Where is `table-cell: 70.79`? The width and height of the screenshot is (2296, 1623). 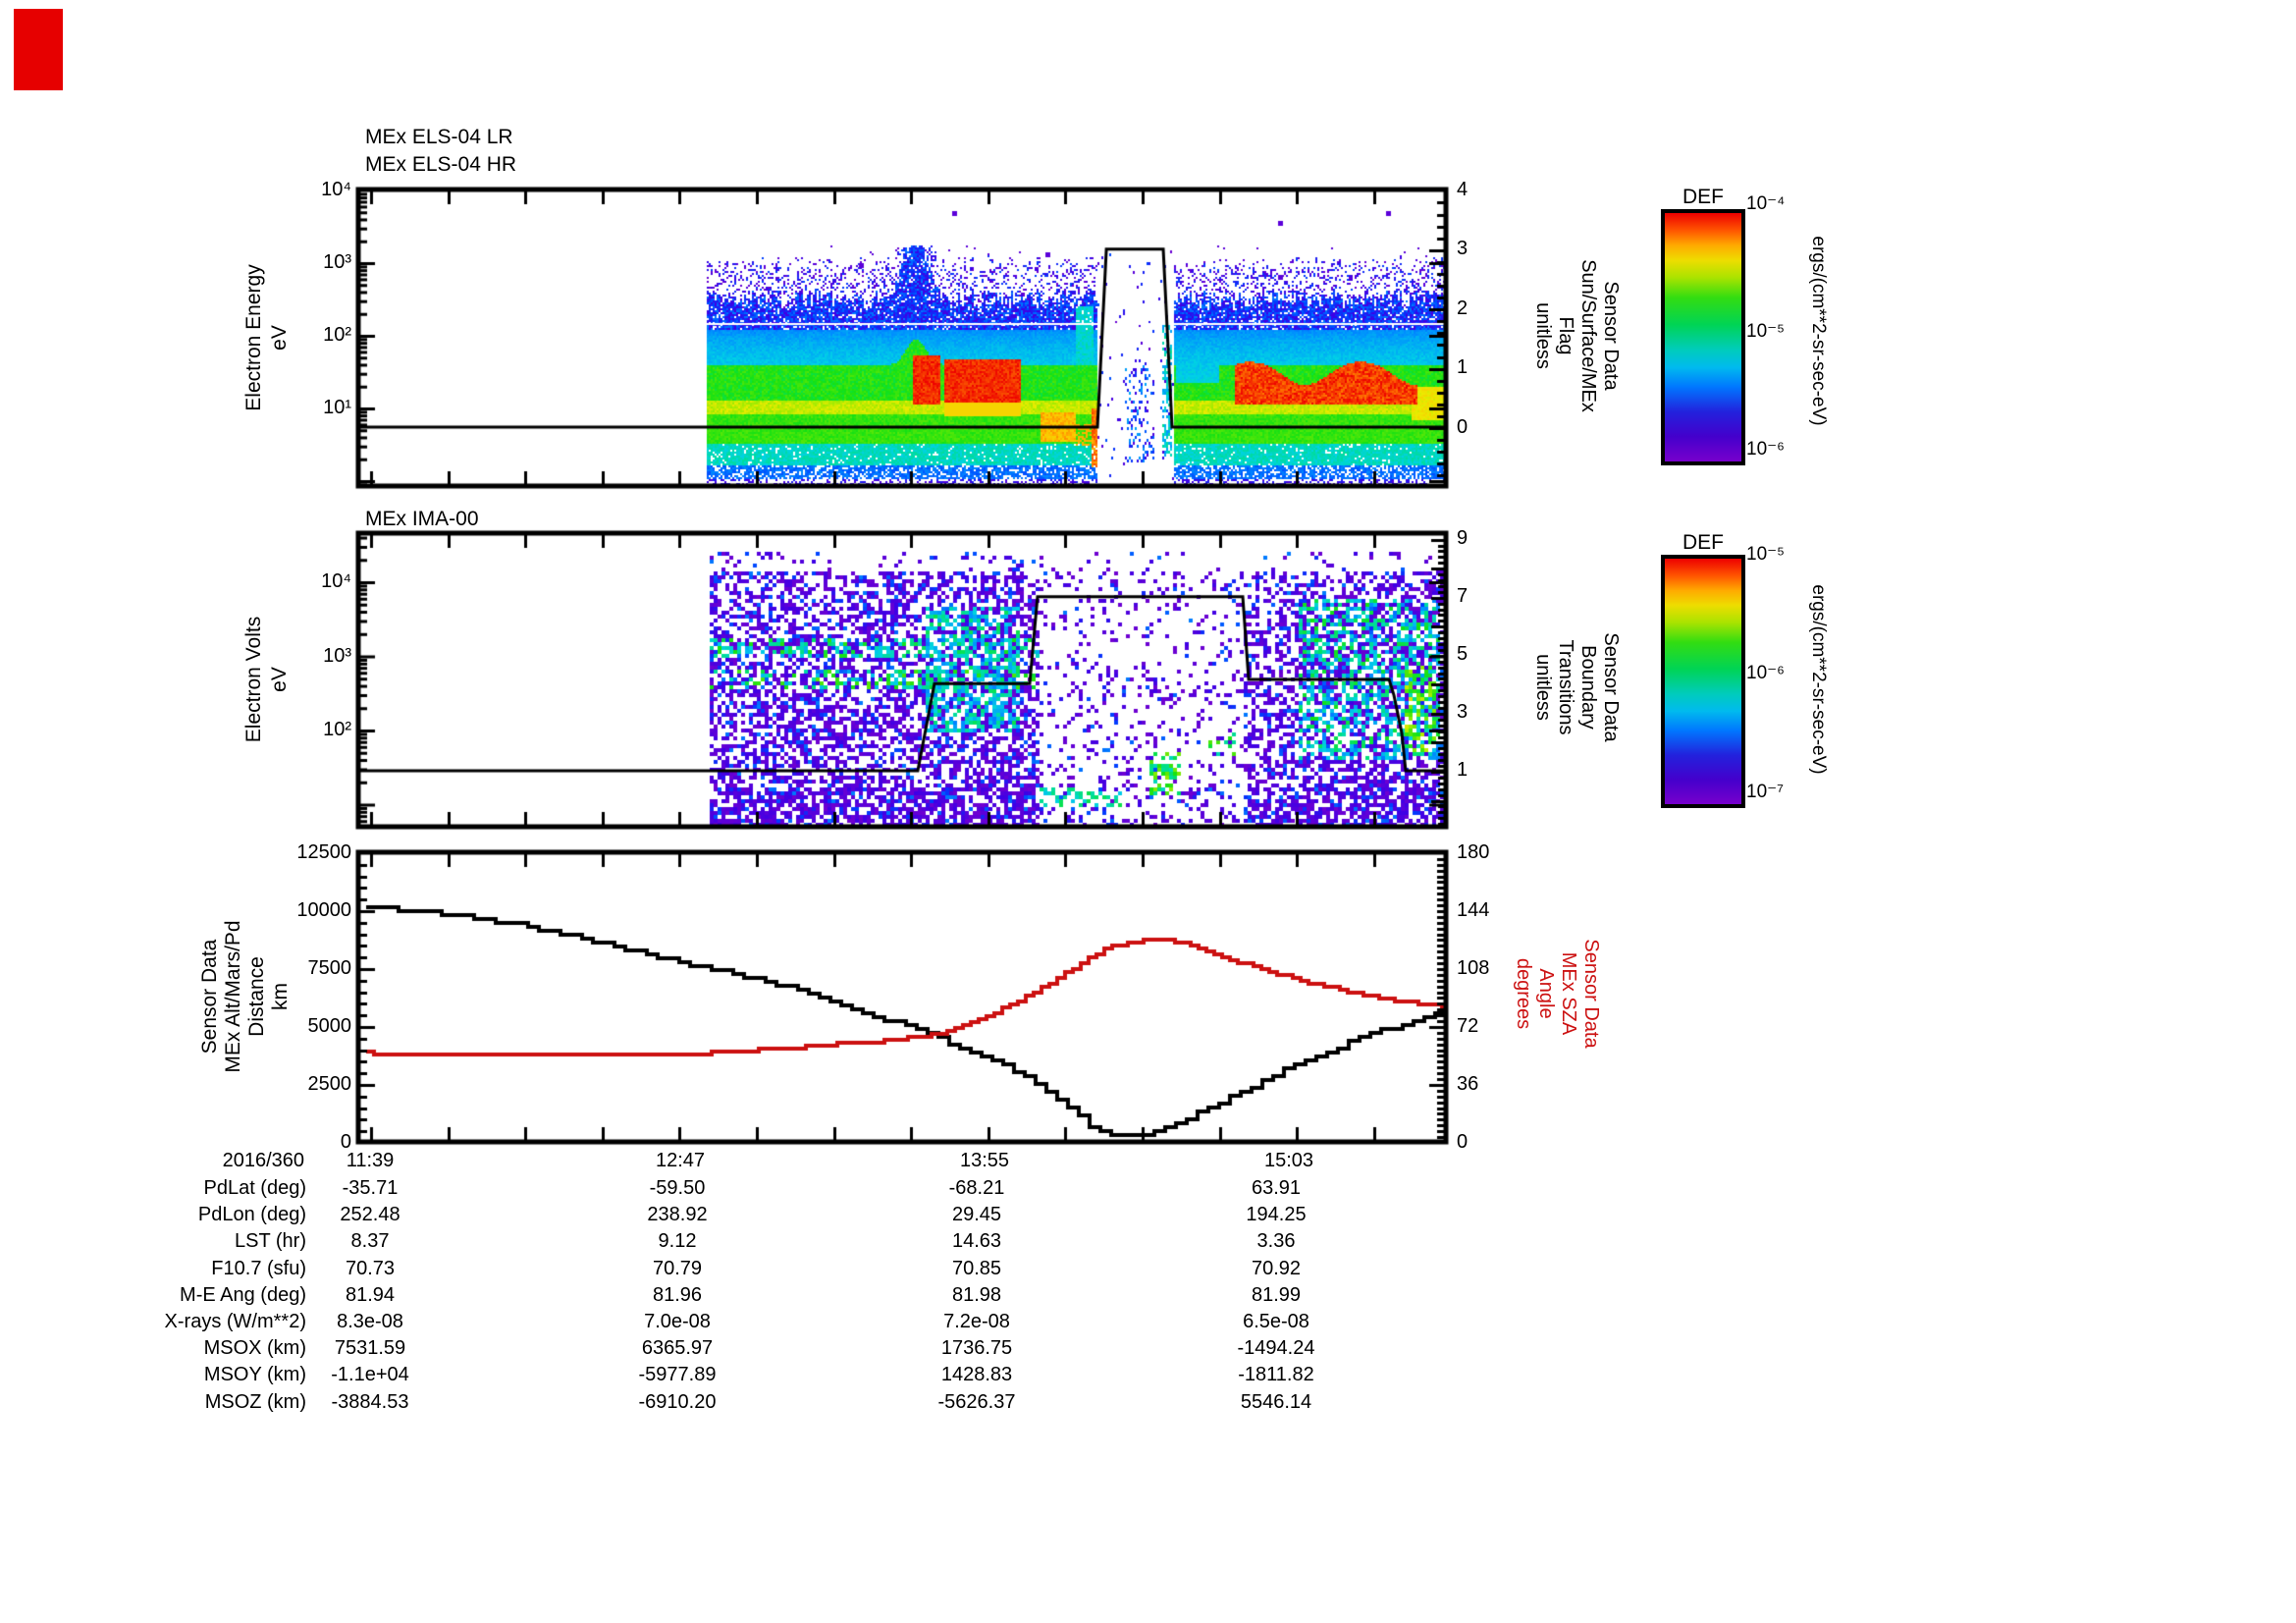 table-cell: 70.79 is located at coordinates (677, 1268).